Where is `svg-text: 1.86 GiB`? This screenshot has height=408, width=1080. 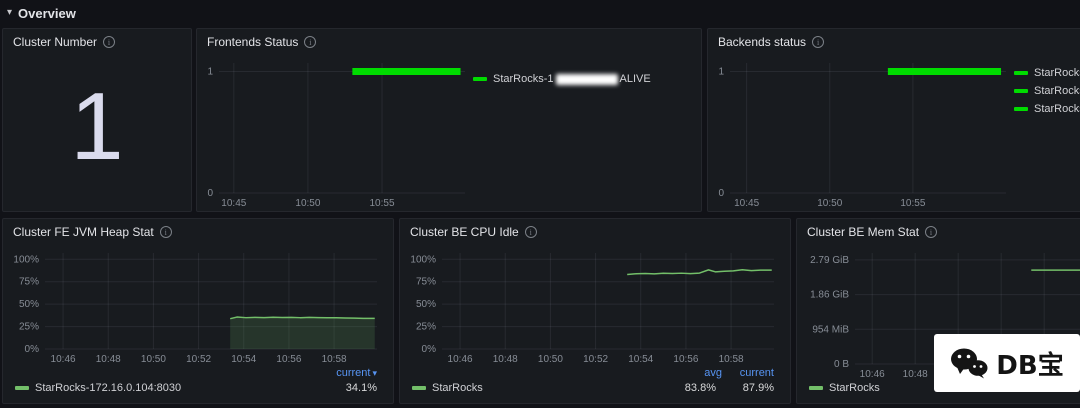
svg-text: 1.86 GiB is located at coordinates (829, 295).